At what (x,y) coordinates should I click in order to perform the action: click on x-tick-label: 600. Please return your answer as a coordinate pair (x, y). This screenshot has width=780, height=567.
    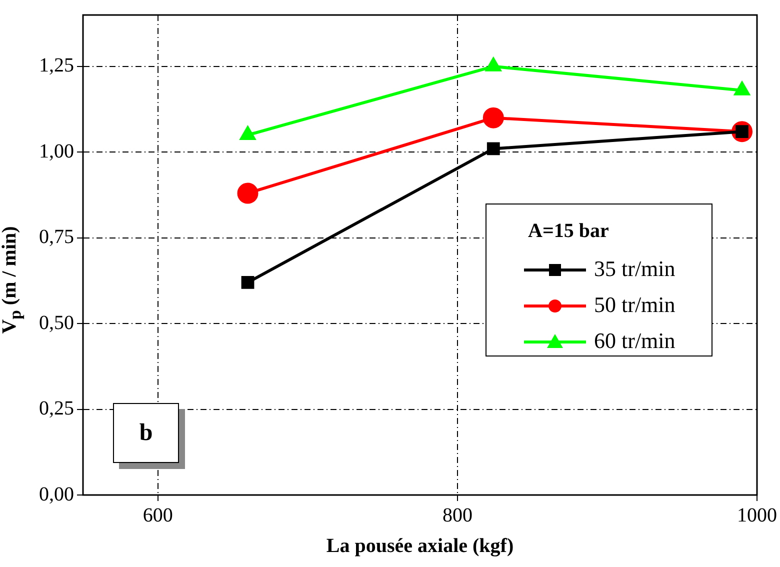
    Looking at the image, I should click on (157, 515).